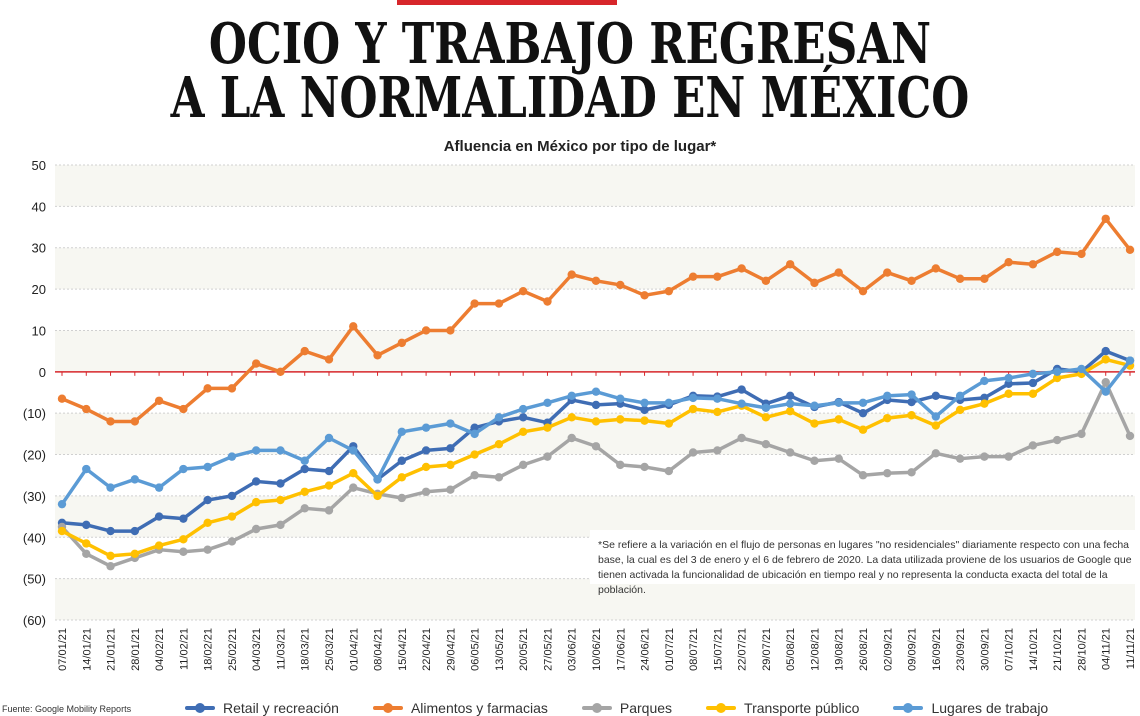 The width and height of the screenshot is (1140, 716). I want to click on y-tick-label: 10, so click(39, 330).